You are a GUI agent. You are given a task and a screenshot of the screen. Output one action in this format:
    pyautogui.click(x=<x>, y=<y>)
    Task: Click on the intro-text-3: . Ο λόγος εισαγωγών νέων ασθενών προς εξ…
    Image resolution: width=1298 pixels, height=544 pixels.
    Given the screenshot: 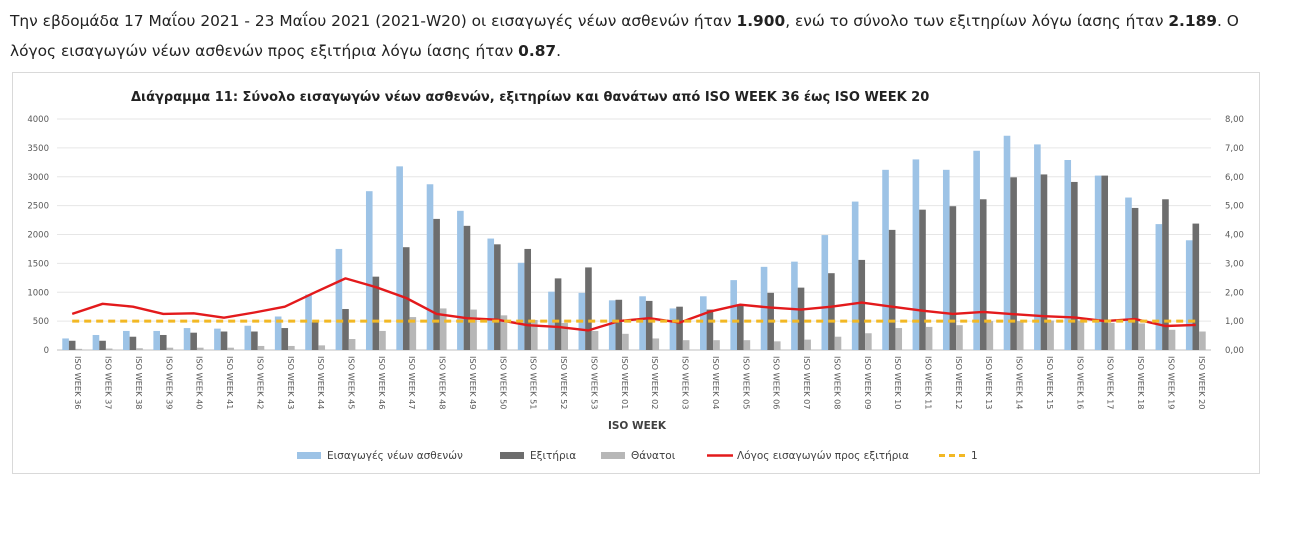 What is the action you would take?
    pyautogui.click(x=624, y=36)
    